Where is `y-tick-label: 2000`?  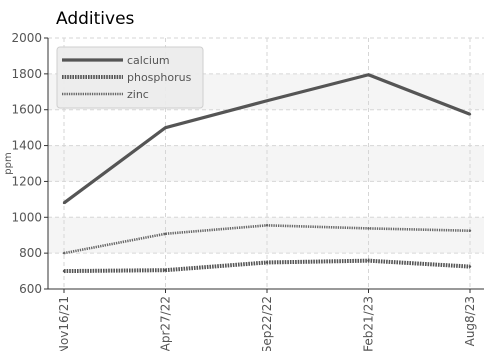
y-tick-label: 2000 is located at coordinates (26, 38).